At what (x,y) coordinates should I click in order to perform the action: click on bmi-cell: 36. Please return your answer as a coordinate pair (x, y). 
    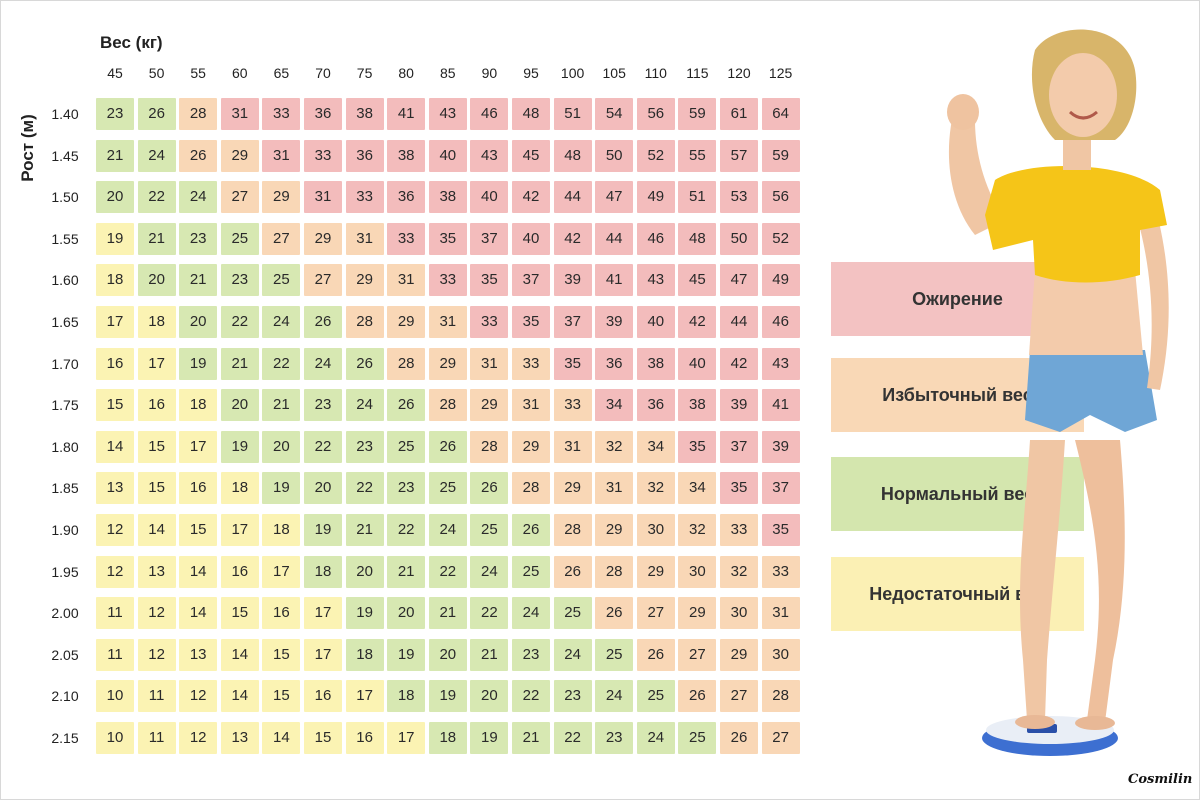
    Looking at the image, I should click on (364, 155).